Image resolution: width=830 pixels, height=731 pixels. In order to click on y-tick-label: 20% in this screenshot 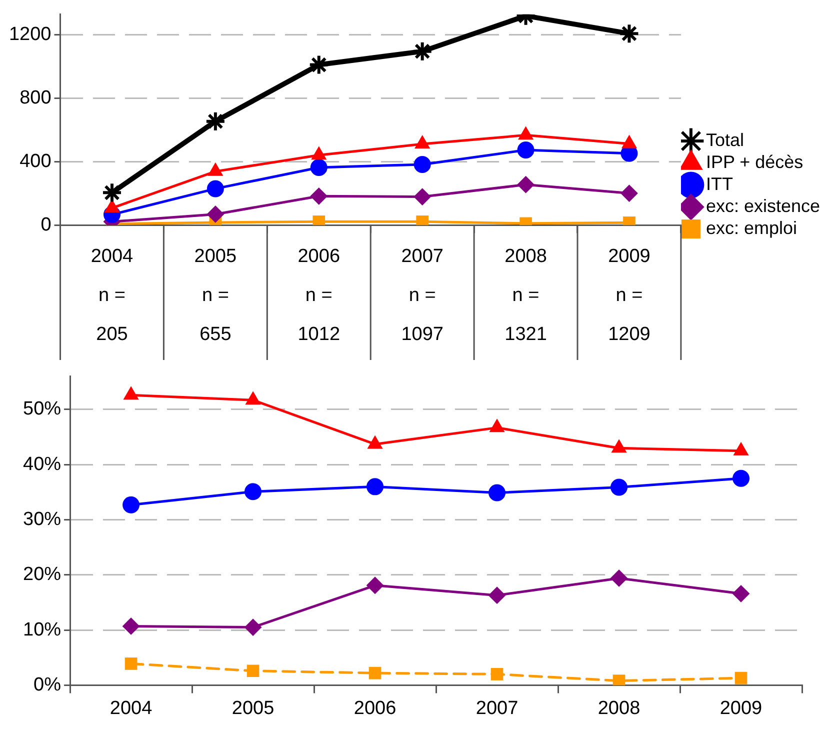, I will do `click(42, 575)`.